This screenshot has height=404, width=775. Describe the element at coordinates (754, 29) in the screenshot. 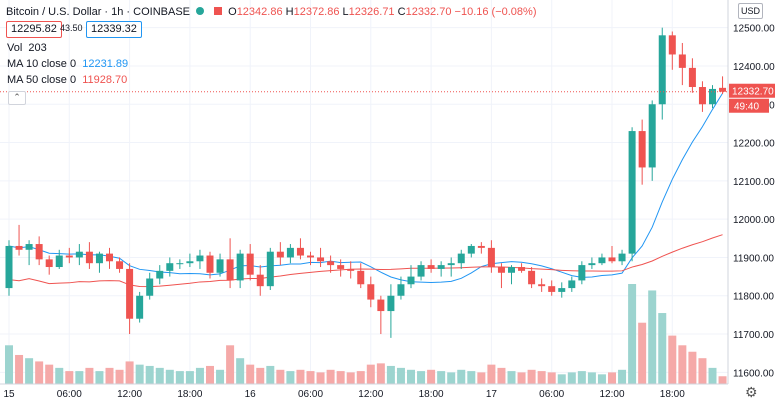

I see `y-tick-label: 12500.00` at that location.